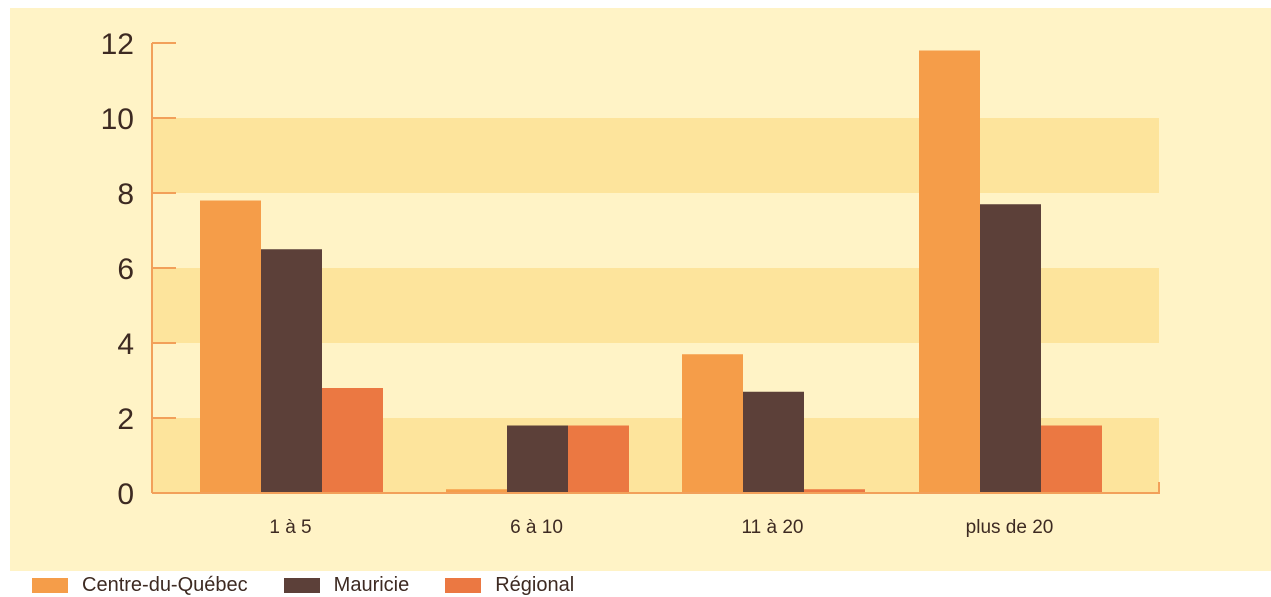  I want to click on legend-item-regional: Régional, so click(509, 585).